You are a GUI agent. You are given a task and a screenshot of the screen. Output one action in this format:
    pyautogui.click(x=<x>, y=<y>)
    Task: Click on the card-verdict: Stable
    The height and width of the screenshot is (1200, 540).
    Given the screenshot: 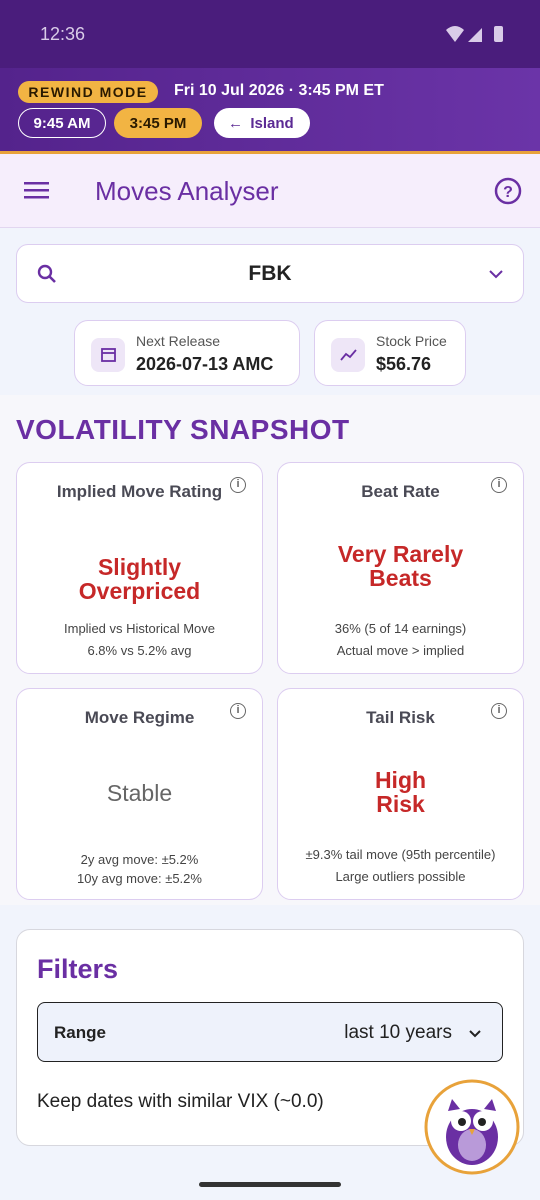 What is the action you would take?
    pyautogui.click(x=139, y=793)
    